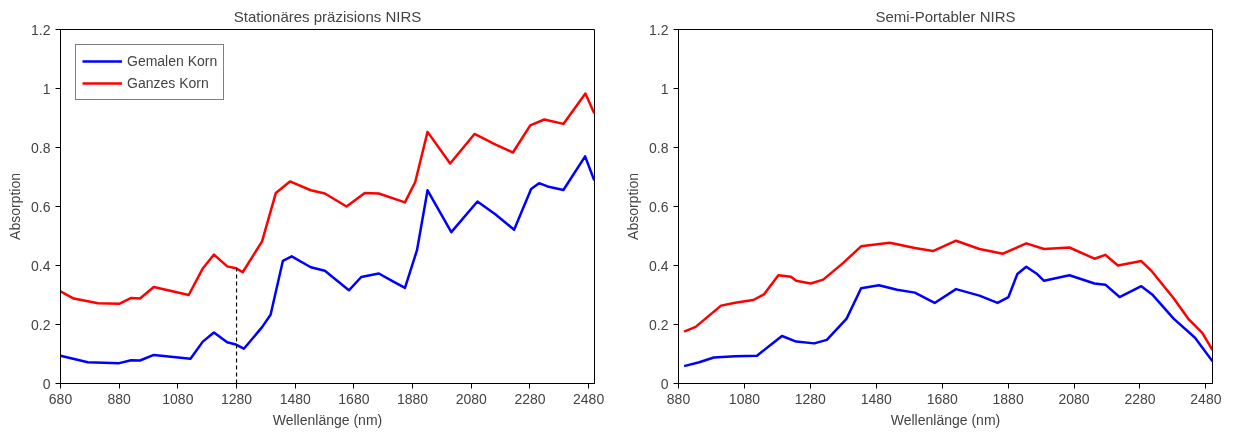 The width and height of the screenshot is (1237, 435). Describe the element at coordinates (327, 16) in the screenshot. I see `chart-title: Stationäres präzisions NIRS` at that location.